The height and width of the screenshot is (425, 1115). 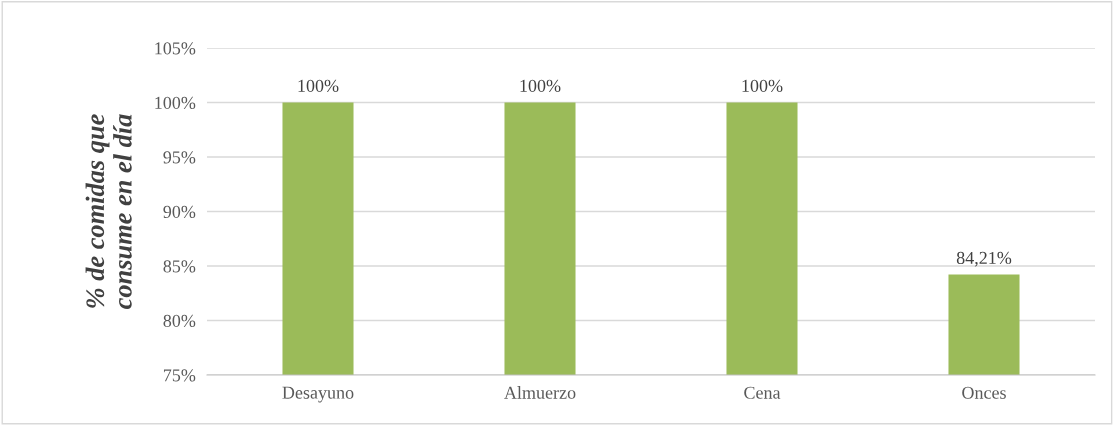 What do you see at coordinates (175, 102) in the screenshot?
I see `y-tick-label: 100%` at bounding box center [175, 102].